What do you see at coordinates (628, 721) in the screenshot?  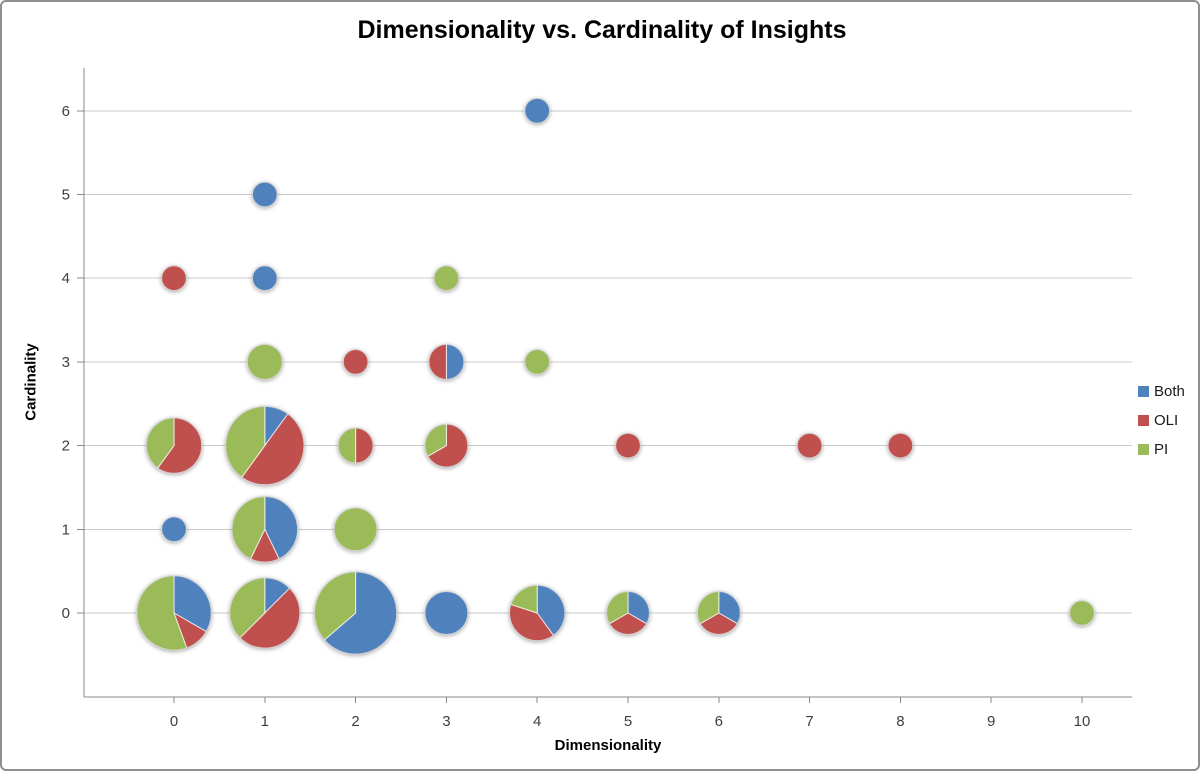 I see `x-tick-label-5: 5` at bounding box center [628, 721].